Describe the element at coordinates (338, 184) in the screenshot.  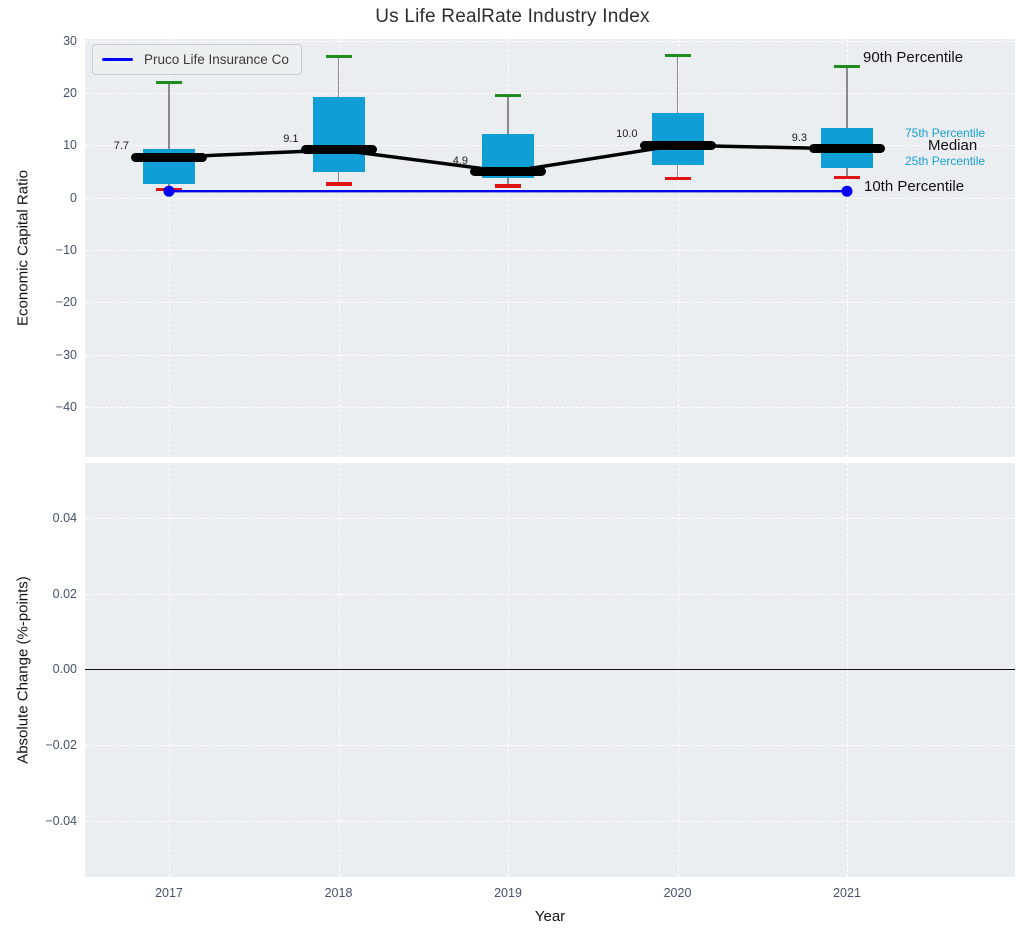
I see `p10-cap-2018` at that location.